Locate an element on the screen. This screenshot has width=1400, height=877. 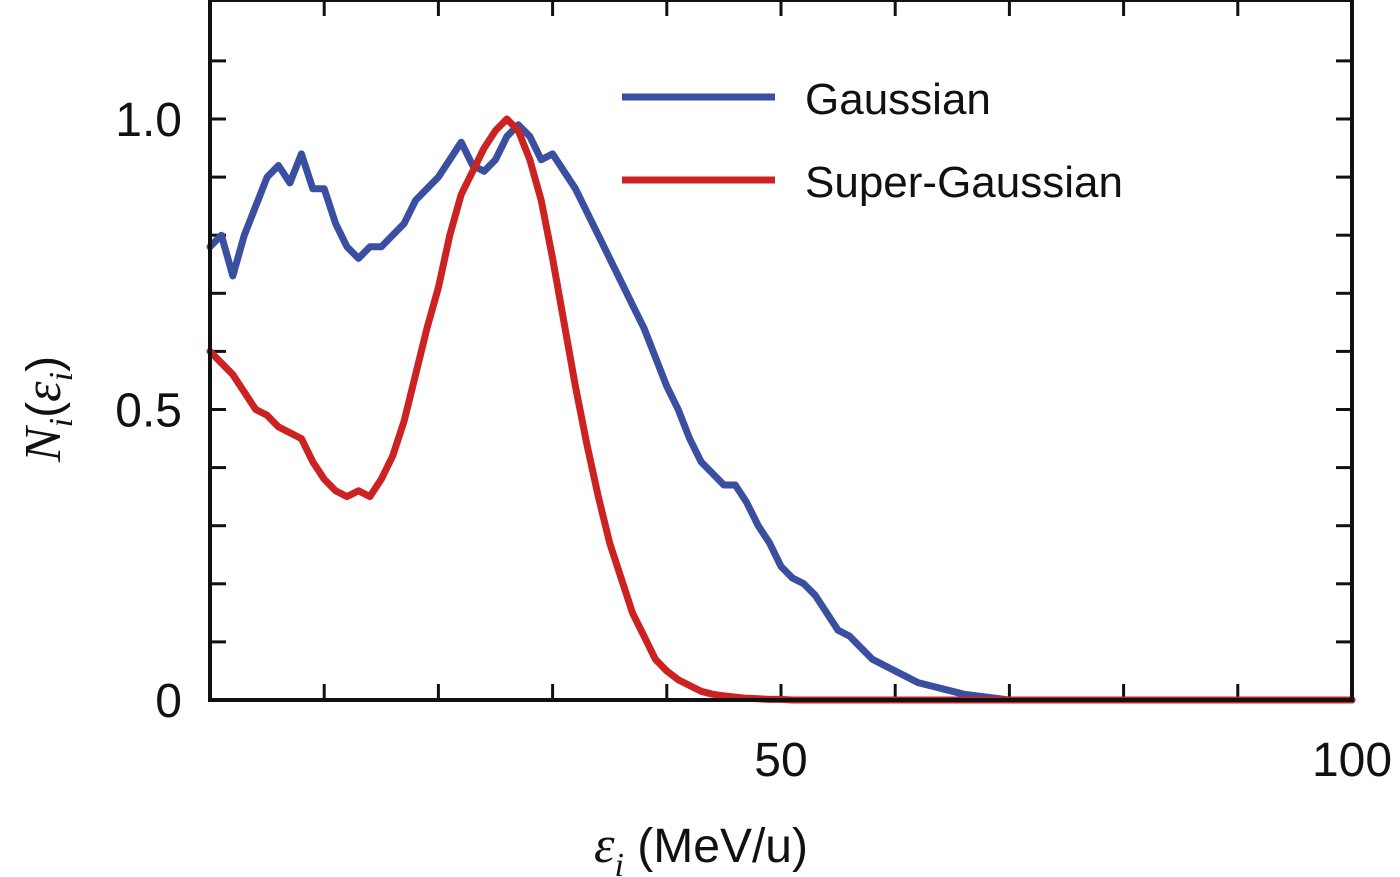
legend-label-super-gaussian: Super-Gaussian is located at coordinates (964, 182).